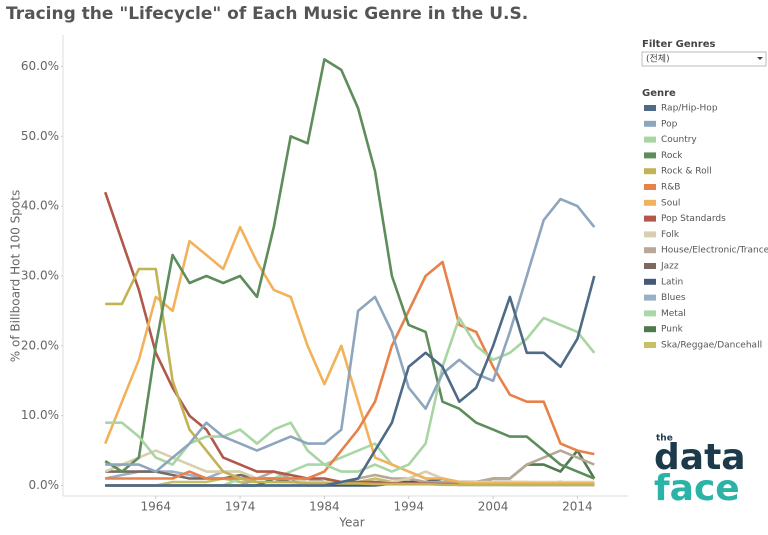 The image size is (768, 535). What do you see at coordinates (711, 346) in the screenshot?
I see `legend-label: Ska/Reggae/Dancehall` at bounding box center [711, 346].